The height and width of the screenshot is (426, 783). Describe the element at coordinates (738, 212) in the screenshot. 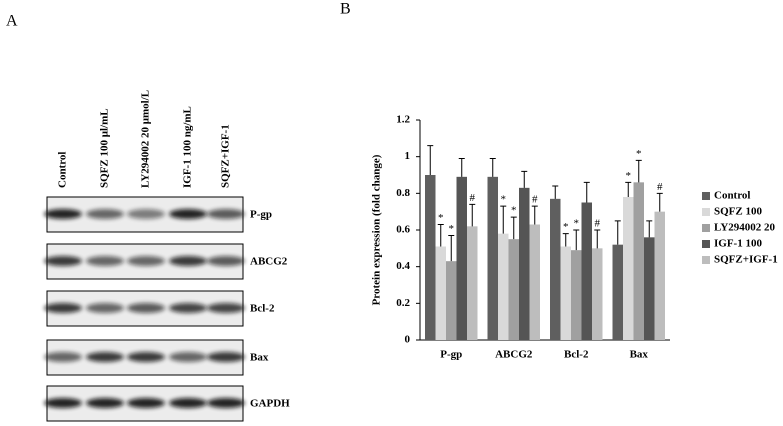

I see `legend-label: SQFZ 100` at that location.